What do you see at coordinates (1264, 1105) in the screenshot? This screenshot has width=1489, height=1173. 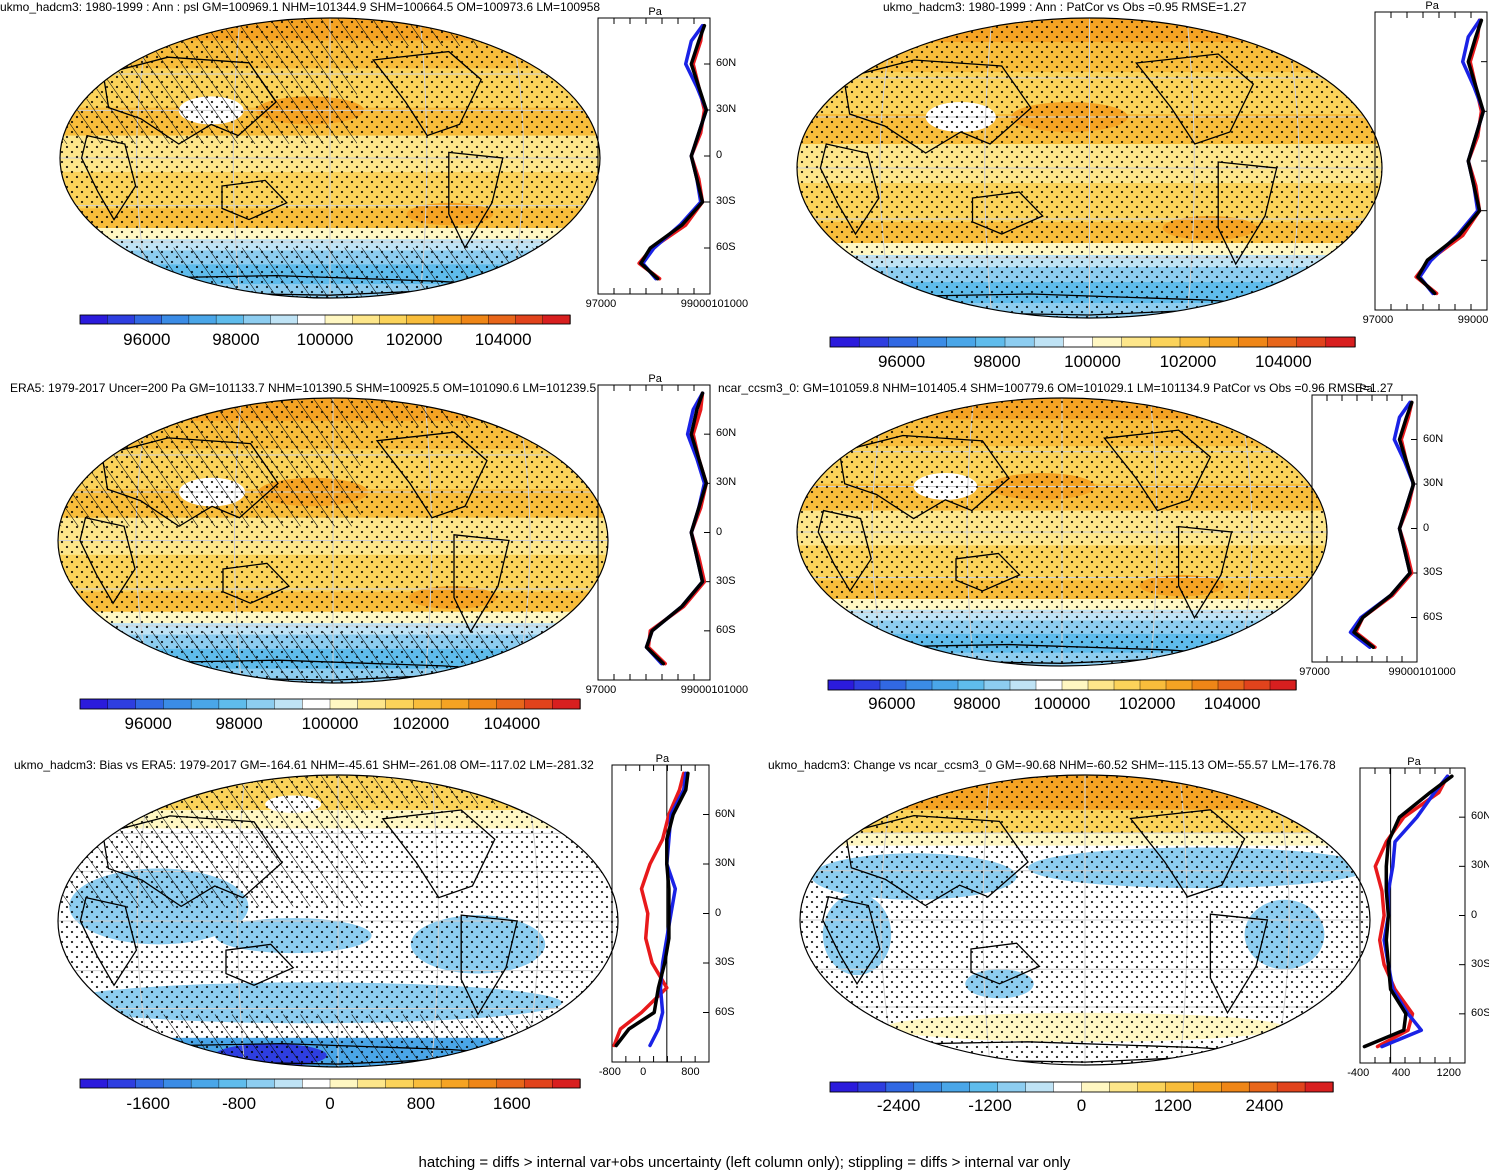 I see `colorbar-tick-label: 2400` at bounding box center [1264, 1105].